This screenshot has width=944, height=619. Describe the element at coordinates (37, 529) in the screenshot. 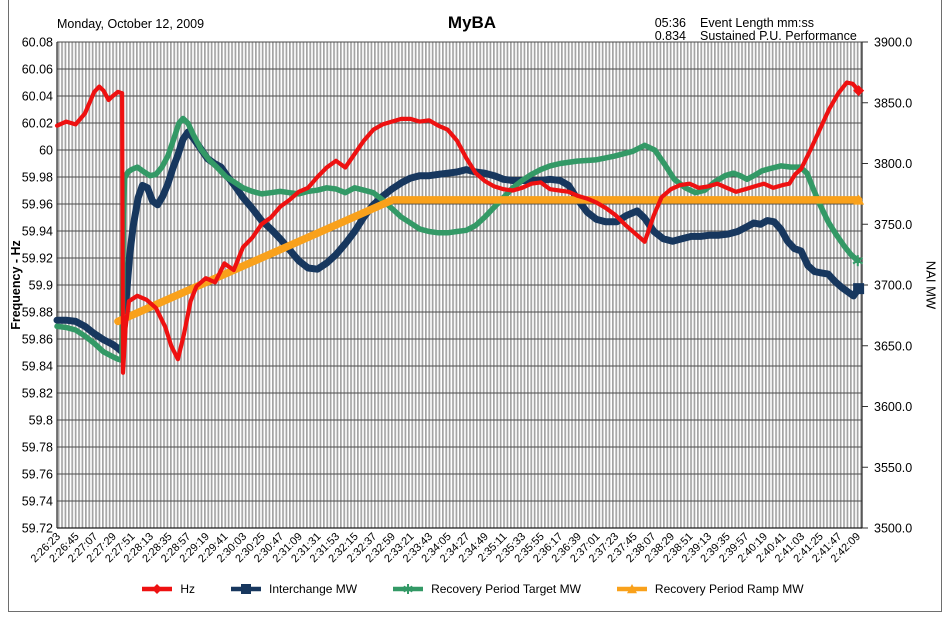

I see `y-left-tick-label: 59.72` at that location.